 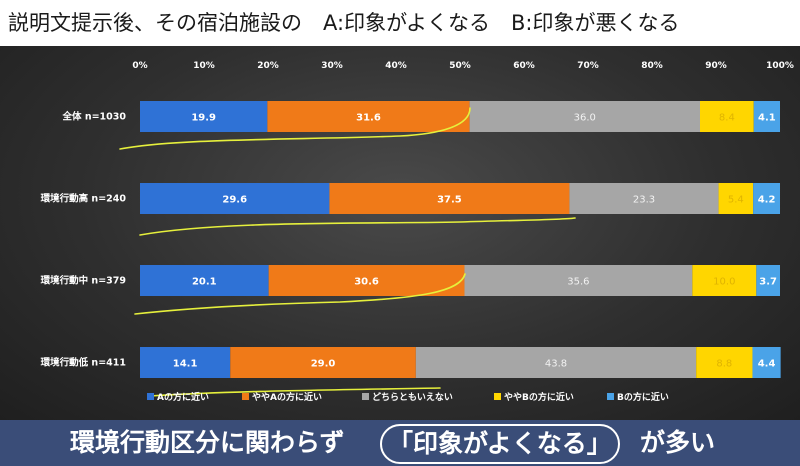 I want to click on data-label: 23.3, so click(x=644, y=200).